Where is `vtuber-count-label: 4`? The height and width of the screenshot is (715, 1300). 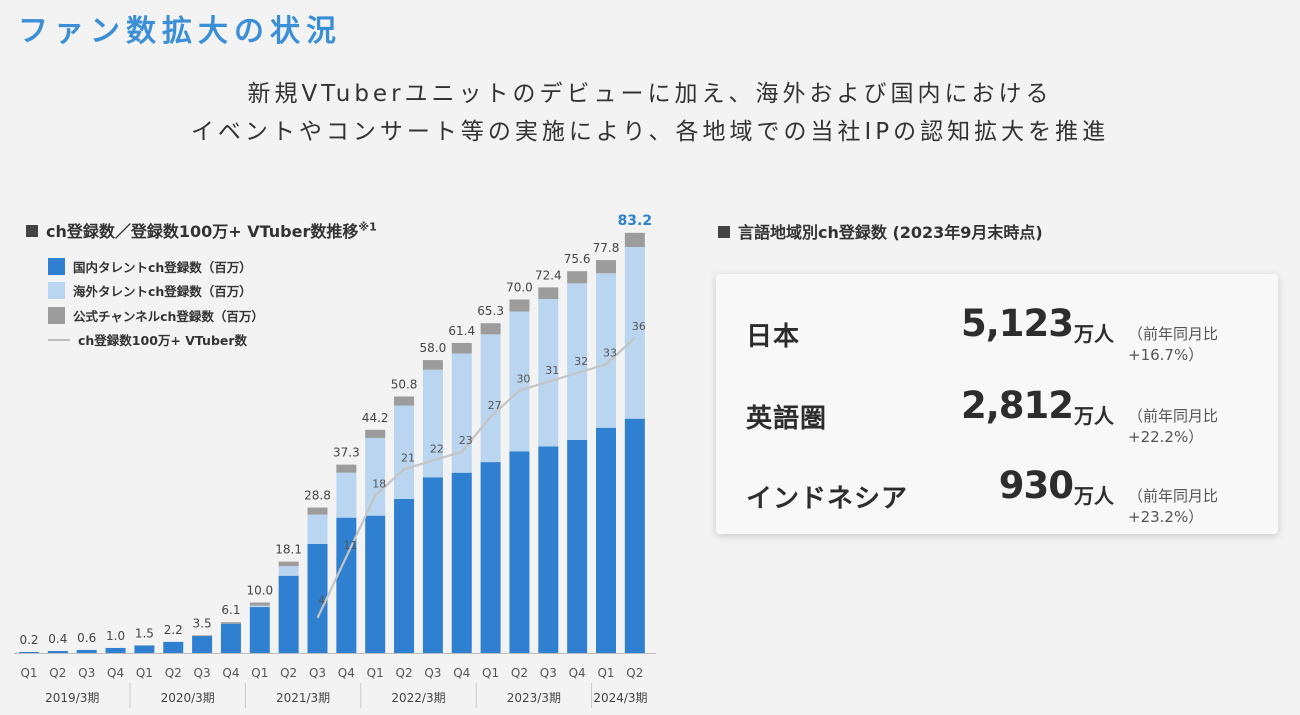
vtuber-count-label: 4 is located at coordinates (321, 600).